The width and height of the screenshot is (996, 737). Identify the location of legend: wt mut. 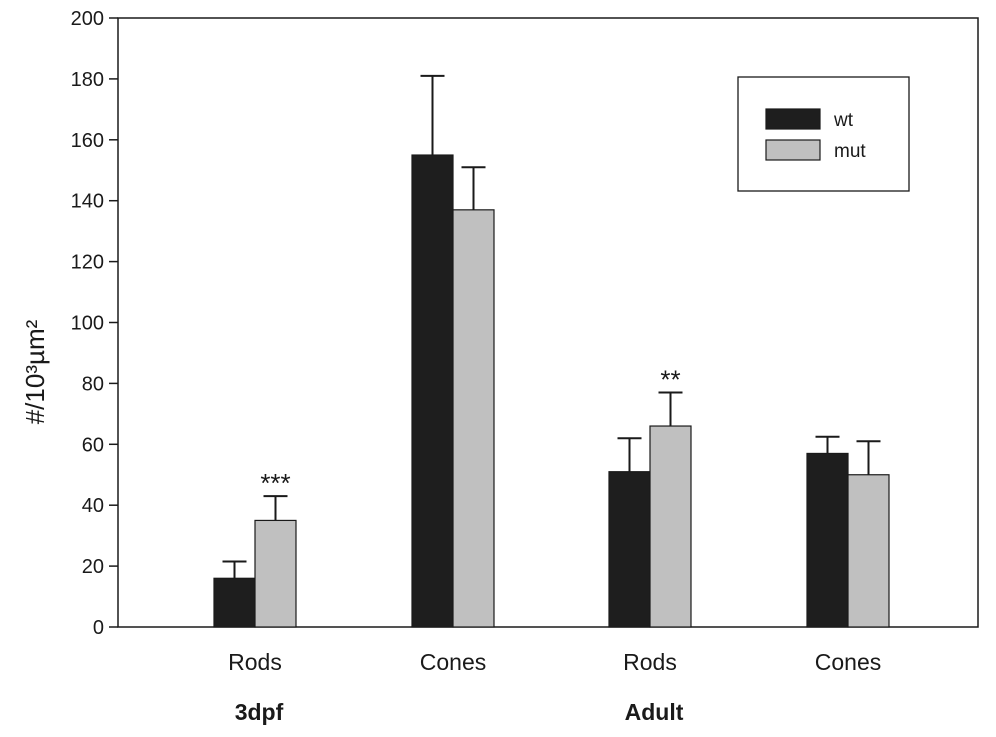
(823, 134).